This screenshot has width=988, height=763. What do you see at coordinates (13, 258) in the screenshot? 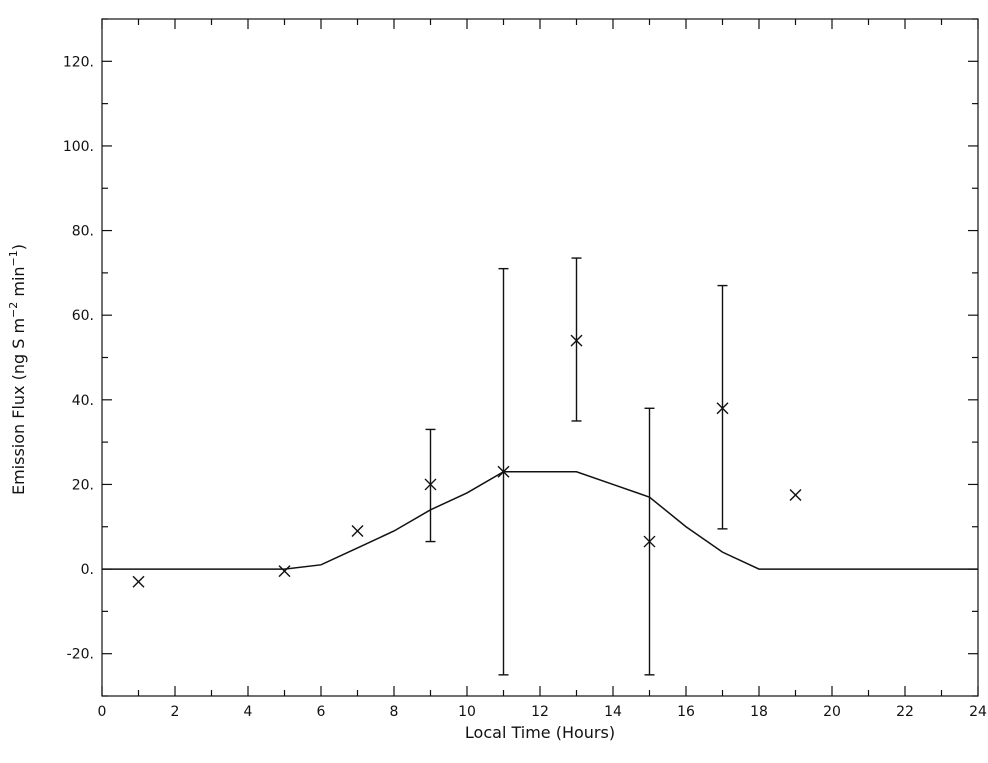
I see `y-axis-title-exp2: −1` at bounding box center [13, 258].